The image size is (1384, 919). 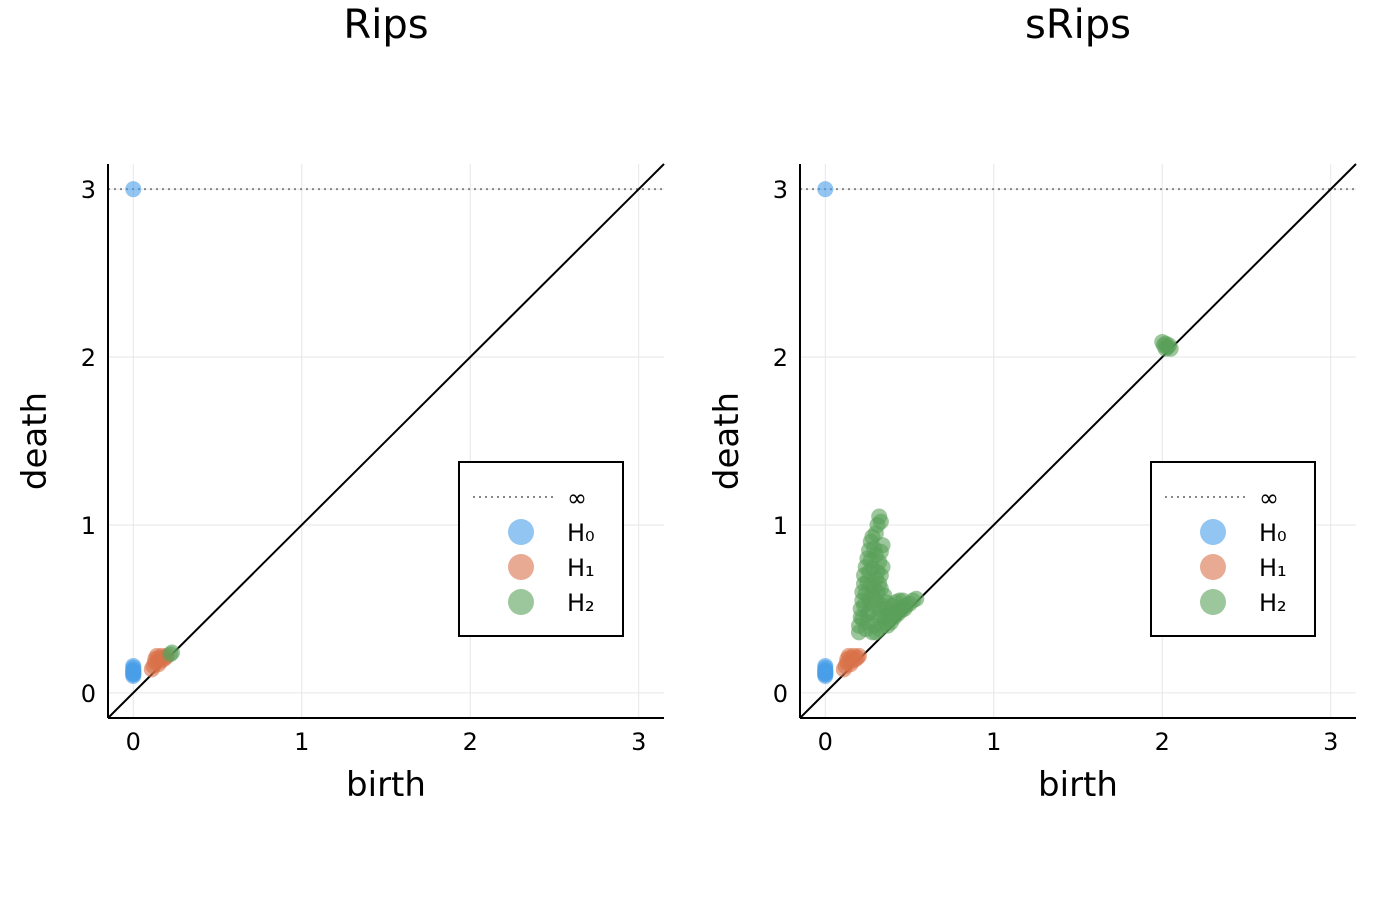 I want to click on chart-title: Rips, so click(x=385, y=25).